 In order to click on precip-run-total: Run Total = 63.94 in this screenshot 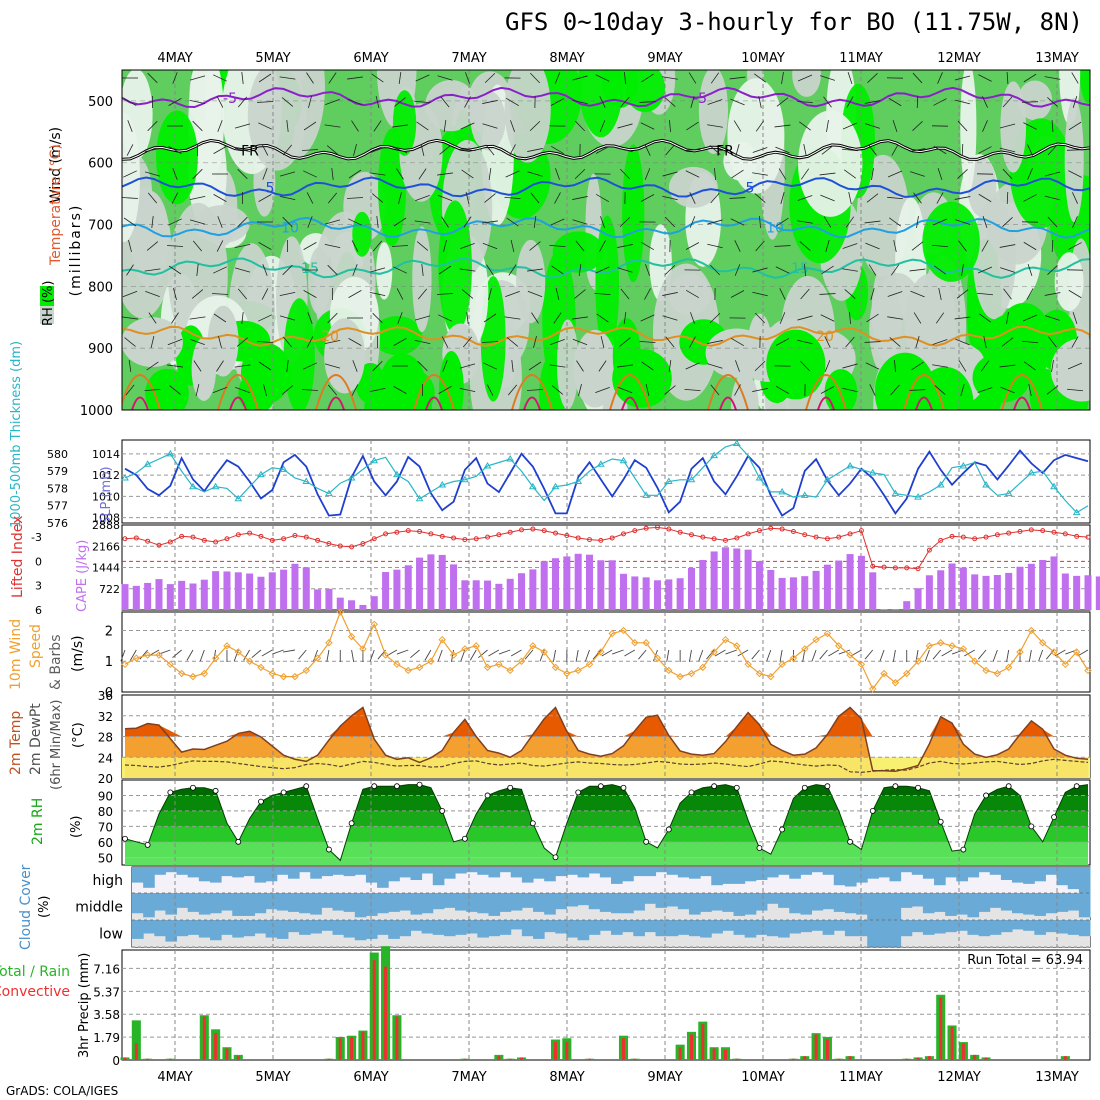, I will do `click(1025, 960)`.